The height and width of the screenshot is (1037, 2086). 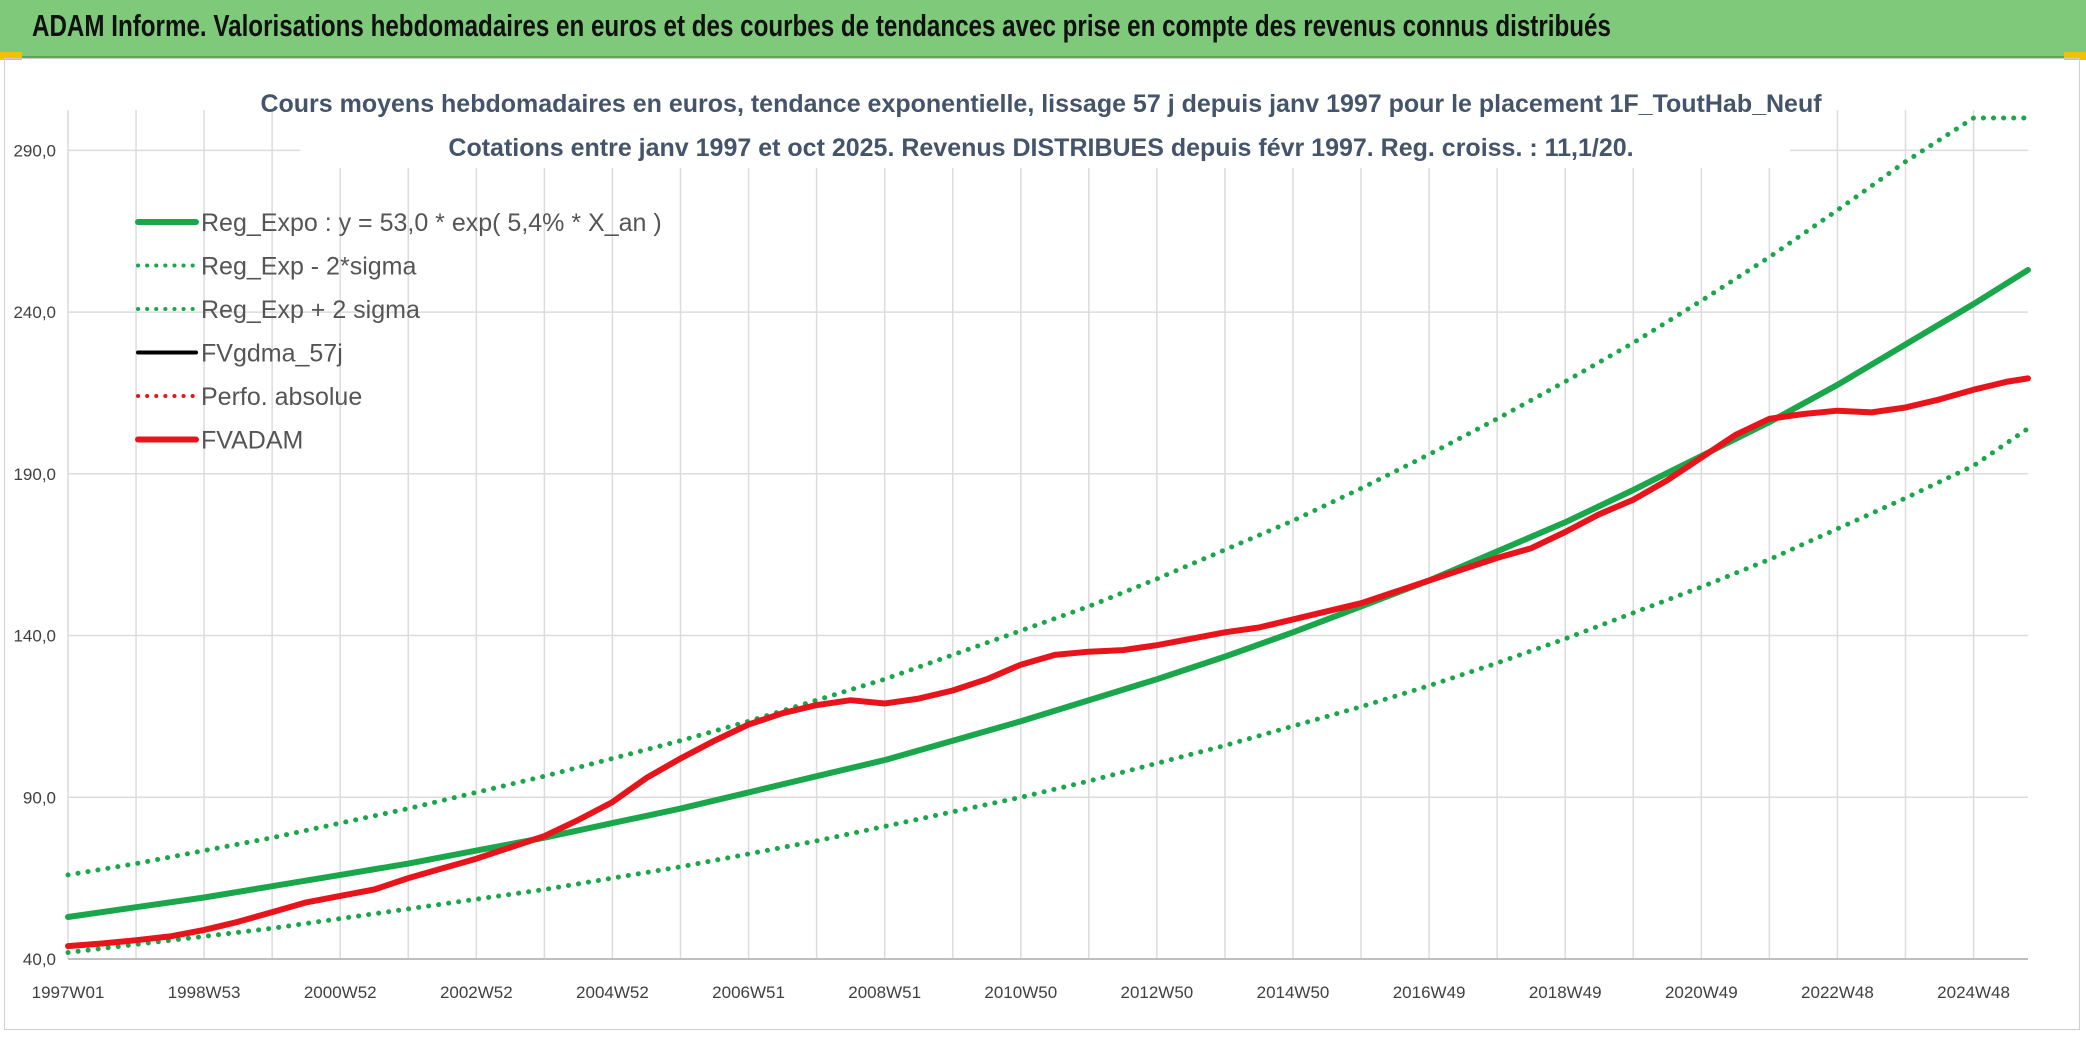 I want to click on x-tick-label: 2022W48, so click(x=1837, y=992).